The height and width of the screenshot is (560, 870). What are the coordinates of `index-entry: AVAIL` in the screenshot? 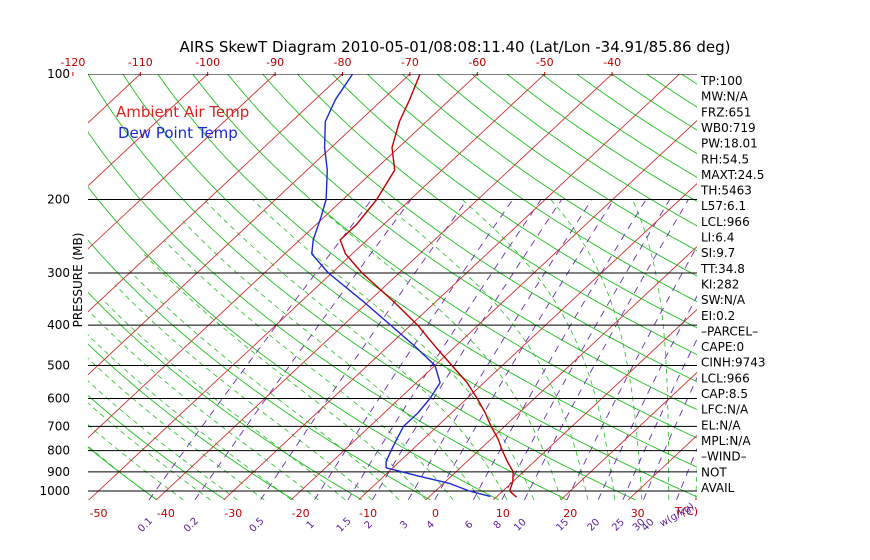 It's located at (718, 488).